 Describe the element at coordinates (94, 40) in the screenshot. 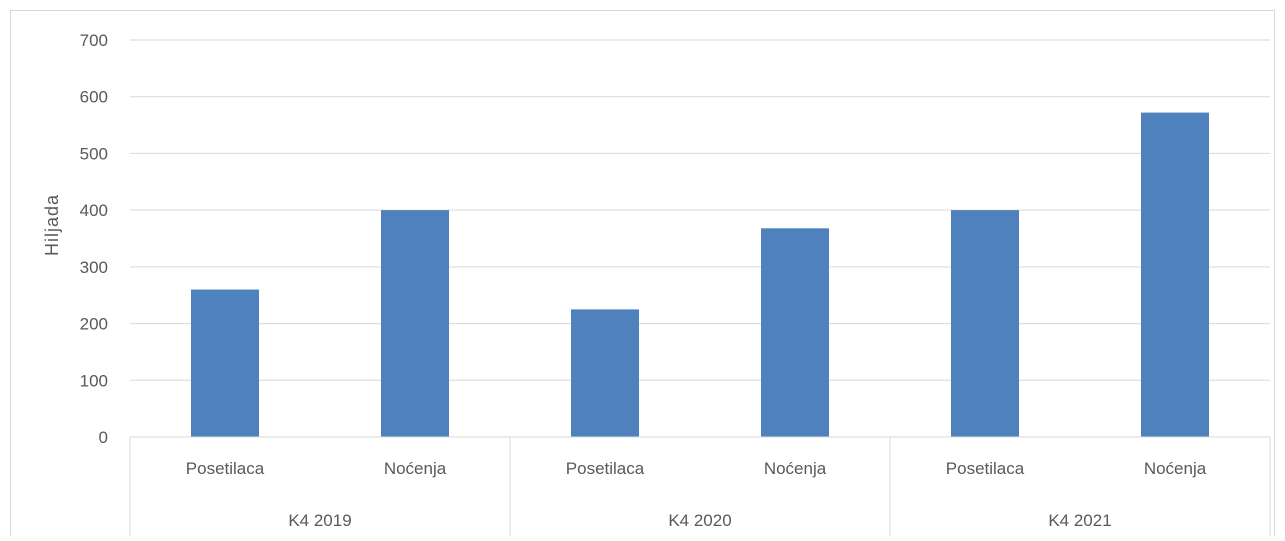

I see `y-tick-label: 700` at that location.